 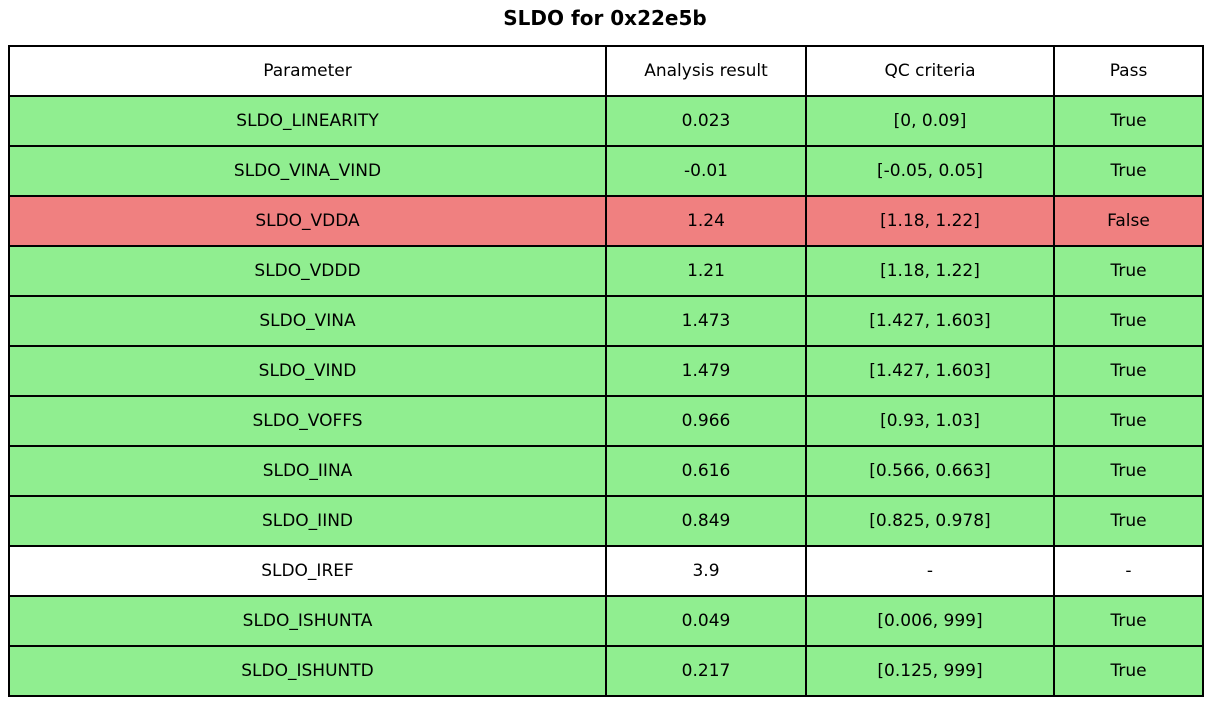 I want to click on parameter-cell: SLDO_VIND, so click(x=307, y=371).